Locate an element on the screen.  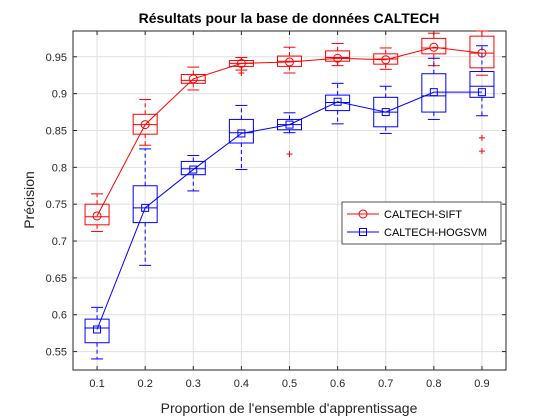
x-tick-label: 0.2 is located at coordinates (145, 384).